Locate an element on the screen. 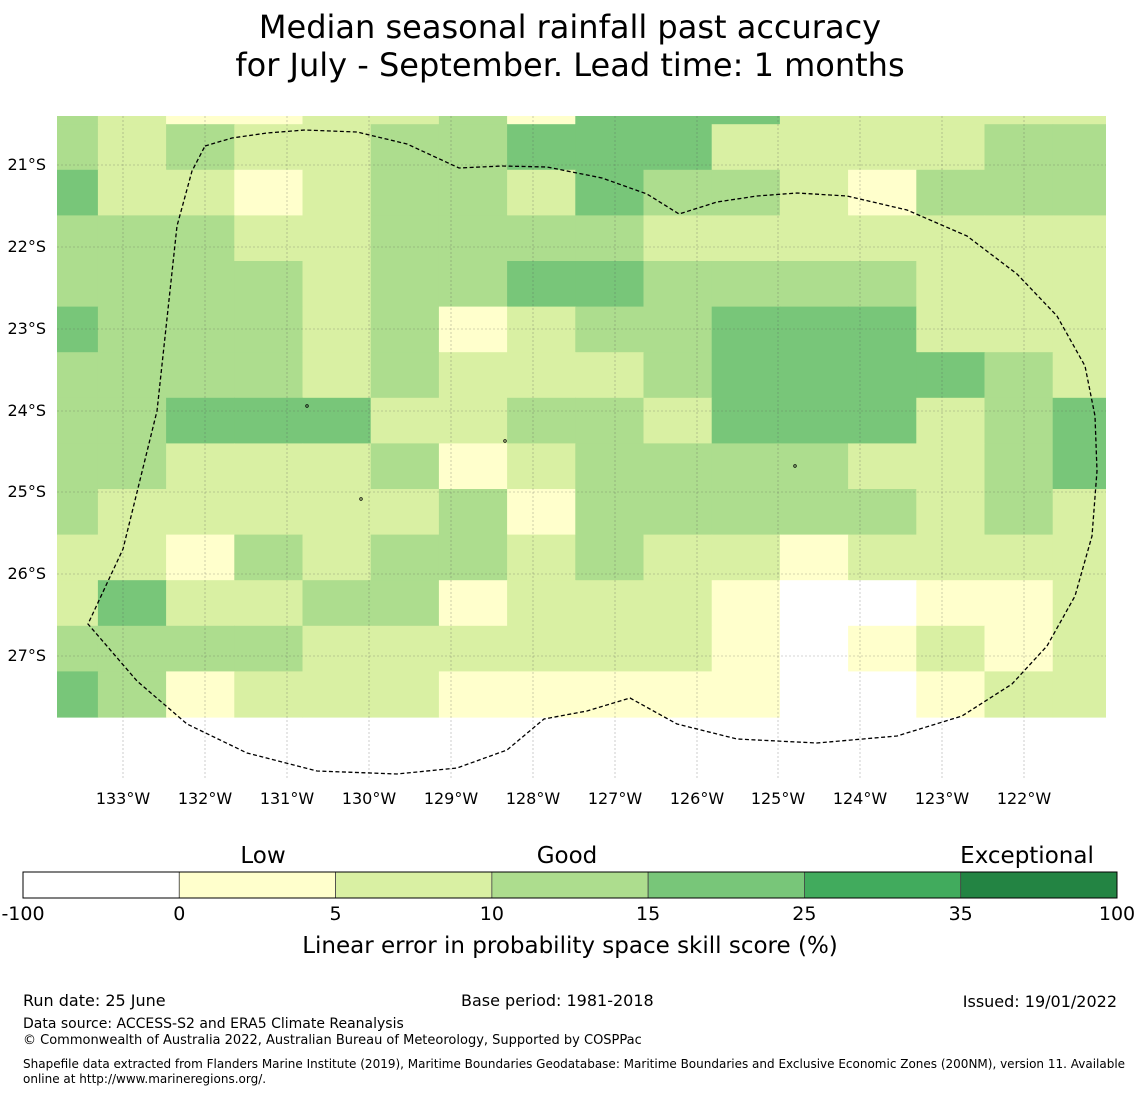 The width and height of the screenshot is (1140, 1095). longitude-label: 129°W is located at coordinates (451, 798).